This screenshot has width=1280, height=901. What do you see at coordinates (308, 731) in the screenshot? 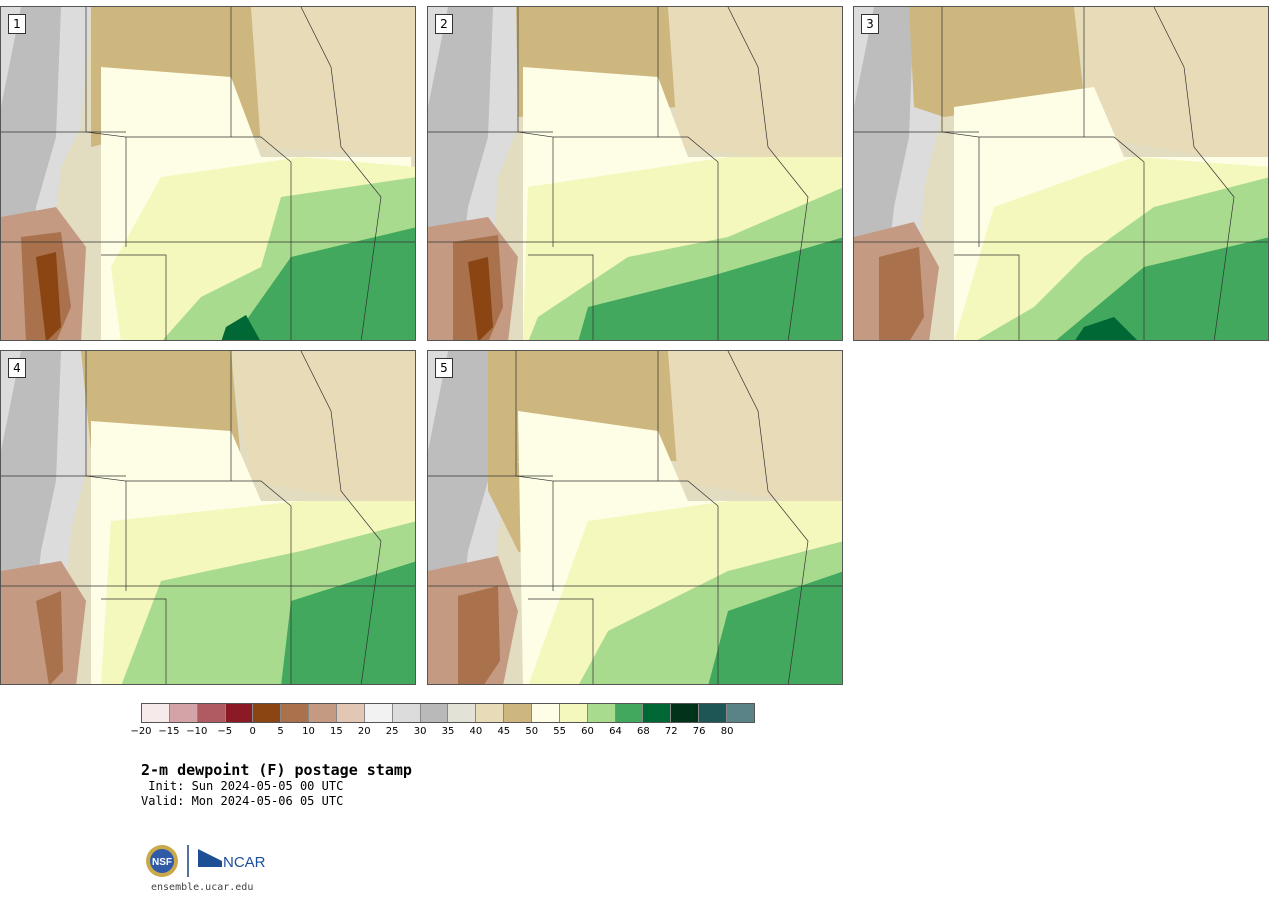
I see `colorbar-tick-label: 10` at bounding box center [308, 731].